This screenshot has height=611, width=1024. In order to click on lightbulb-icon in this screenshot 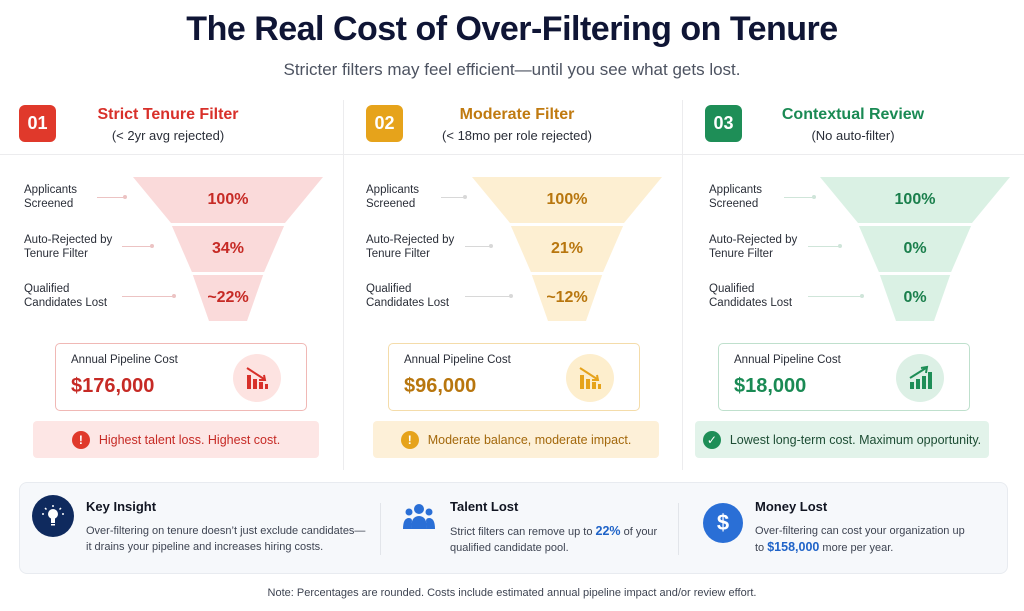, I will do `click(53, 516)`.